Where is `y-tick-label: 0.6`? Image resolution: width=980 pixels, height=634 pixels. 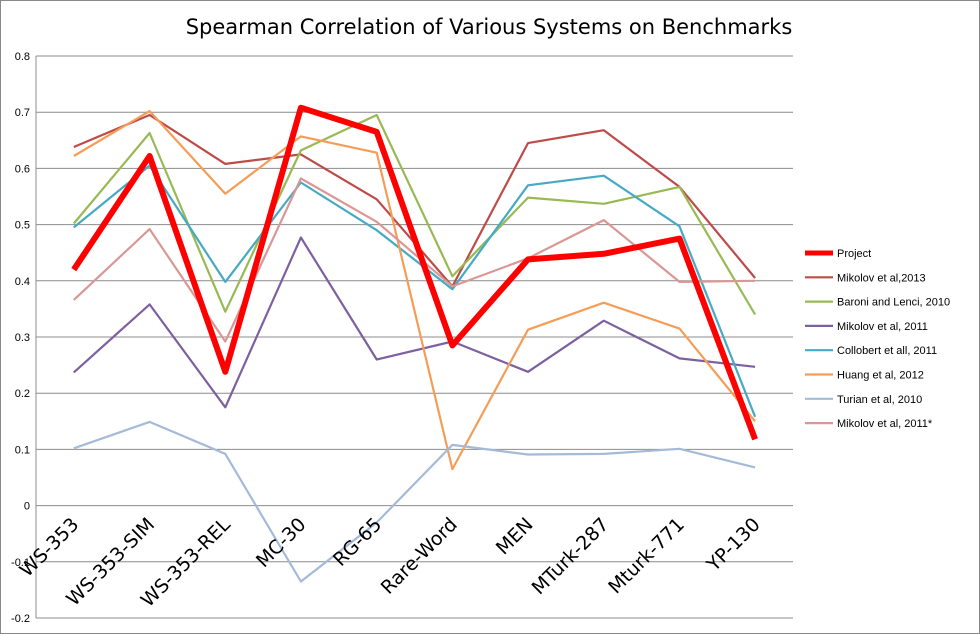 y-tick-label: 0.6 is located at coordinates (22, 169).